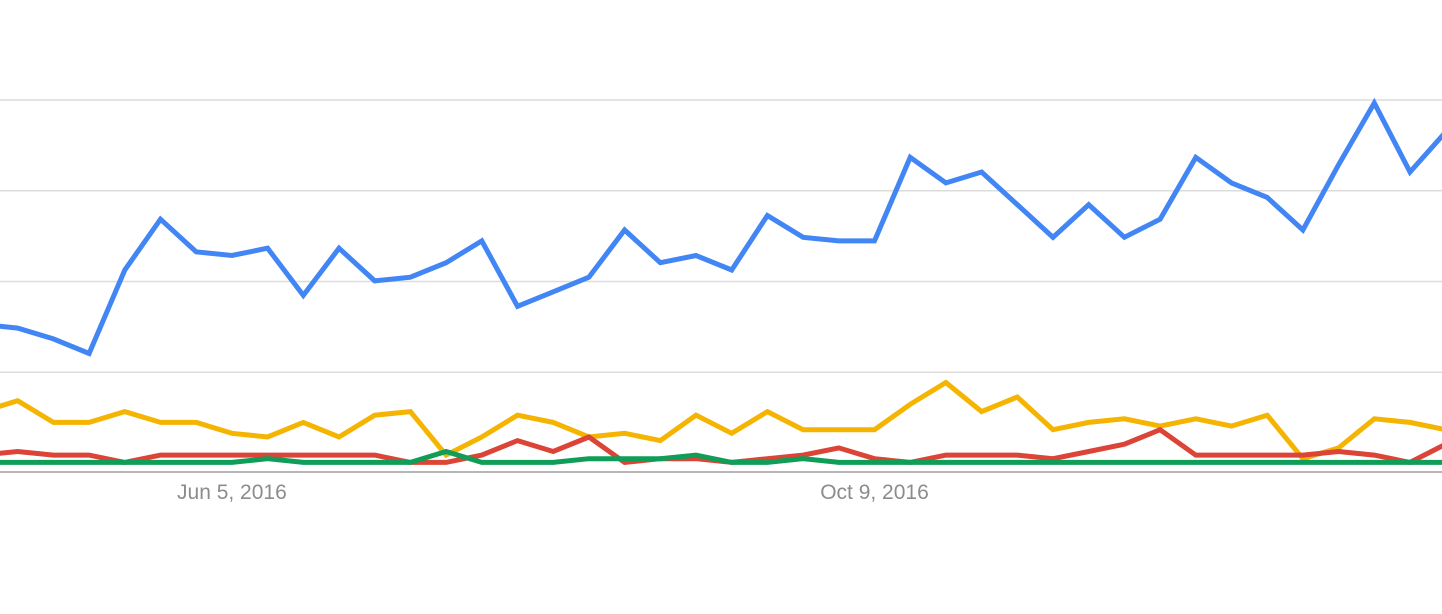 The height and width of the screenshot is (614, 1442). What do you see at coordinates (232, 492) in the screenshot?
I see `x-tick-label-1: Jun 5, 2016` at bounding box center [232, 492].